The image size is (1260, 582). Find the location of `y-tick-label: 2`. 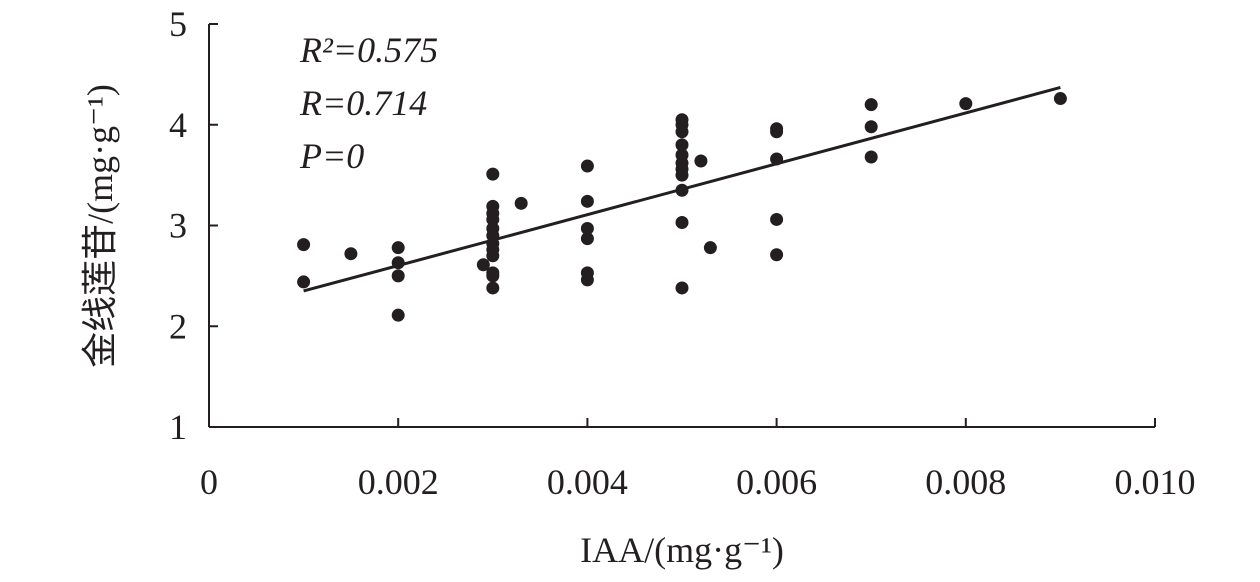

y-tick-label: 2 is located at coordinates (178, 326).